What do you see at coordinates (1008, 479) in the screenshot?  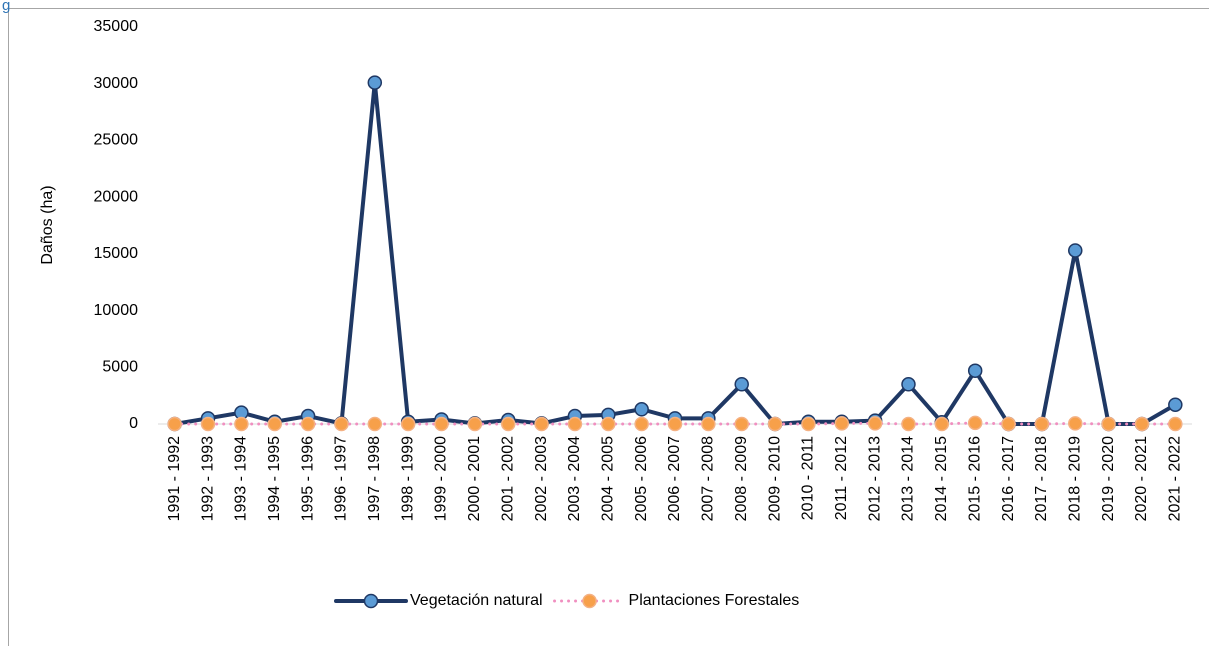 I see `x-tick-label: 2016 - 2017` at bounding box center [1008, 479].